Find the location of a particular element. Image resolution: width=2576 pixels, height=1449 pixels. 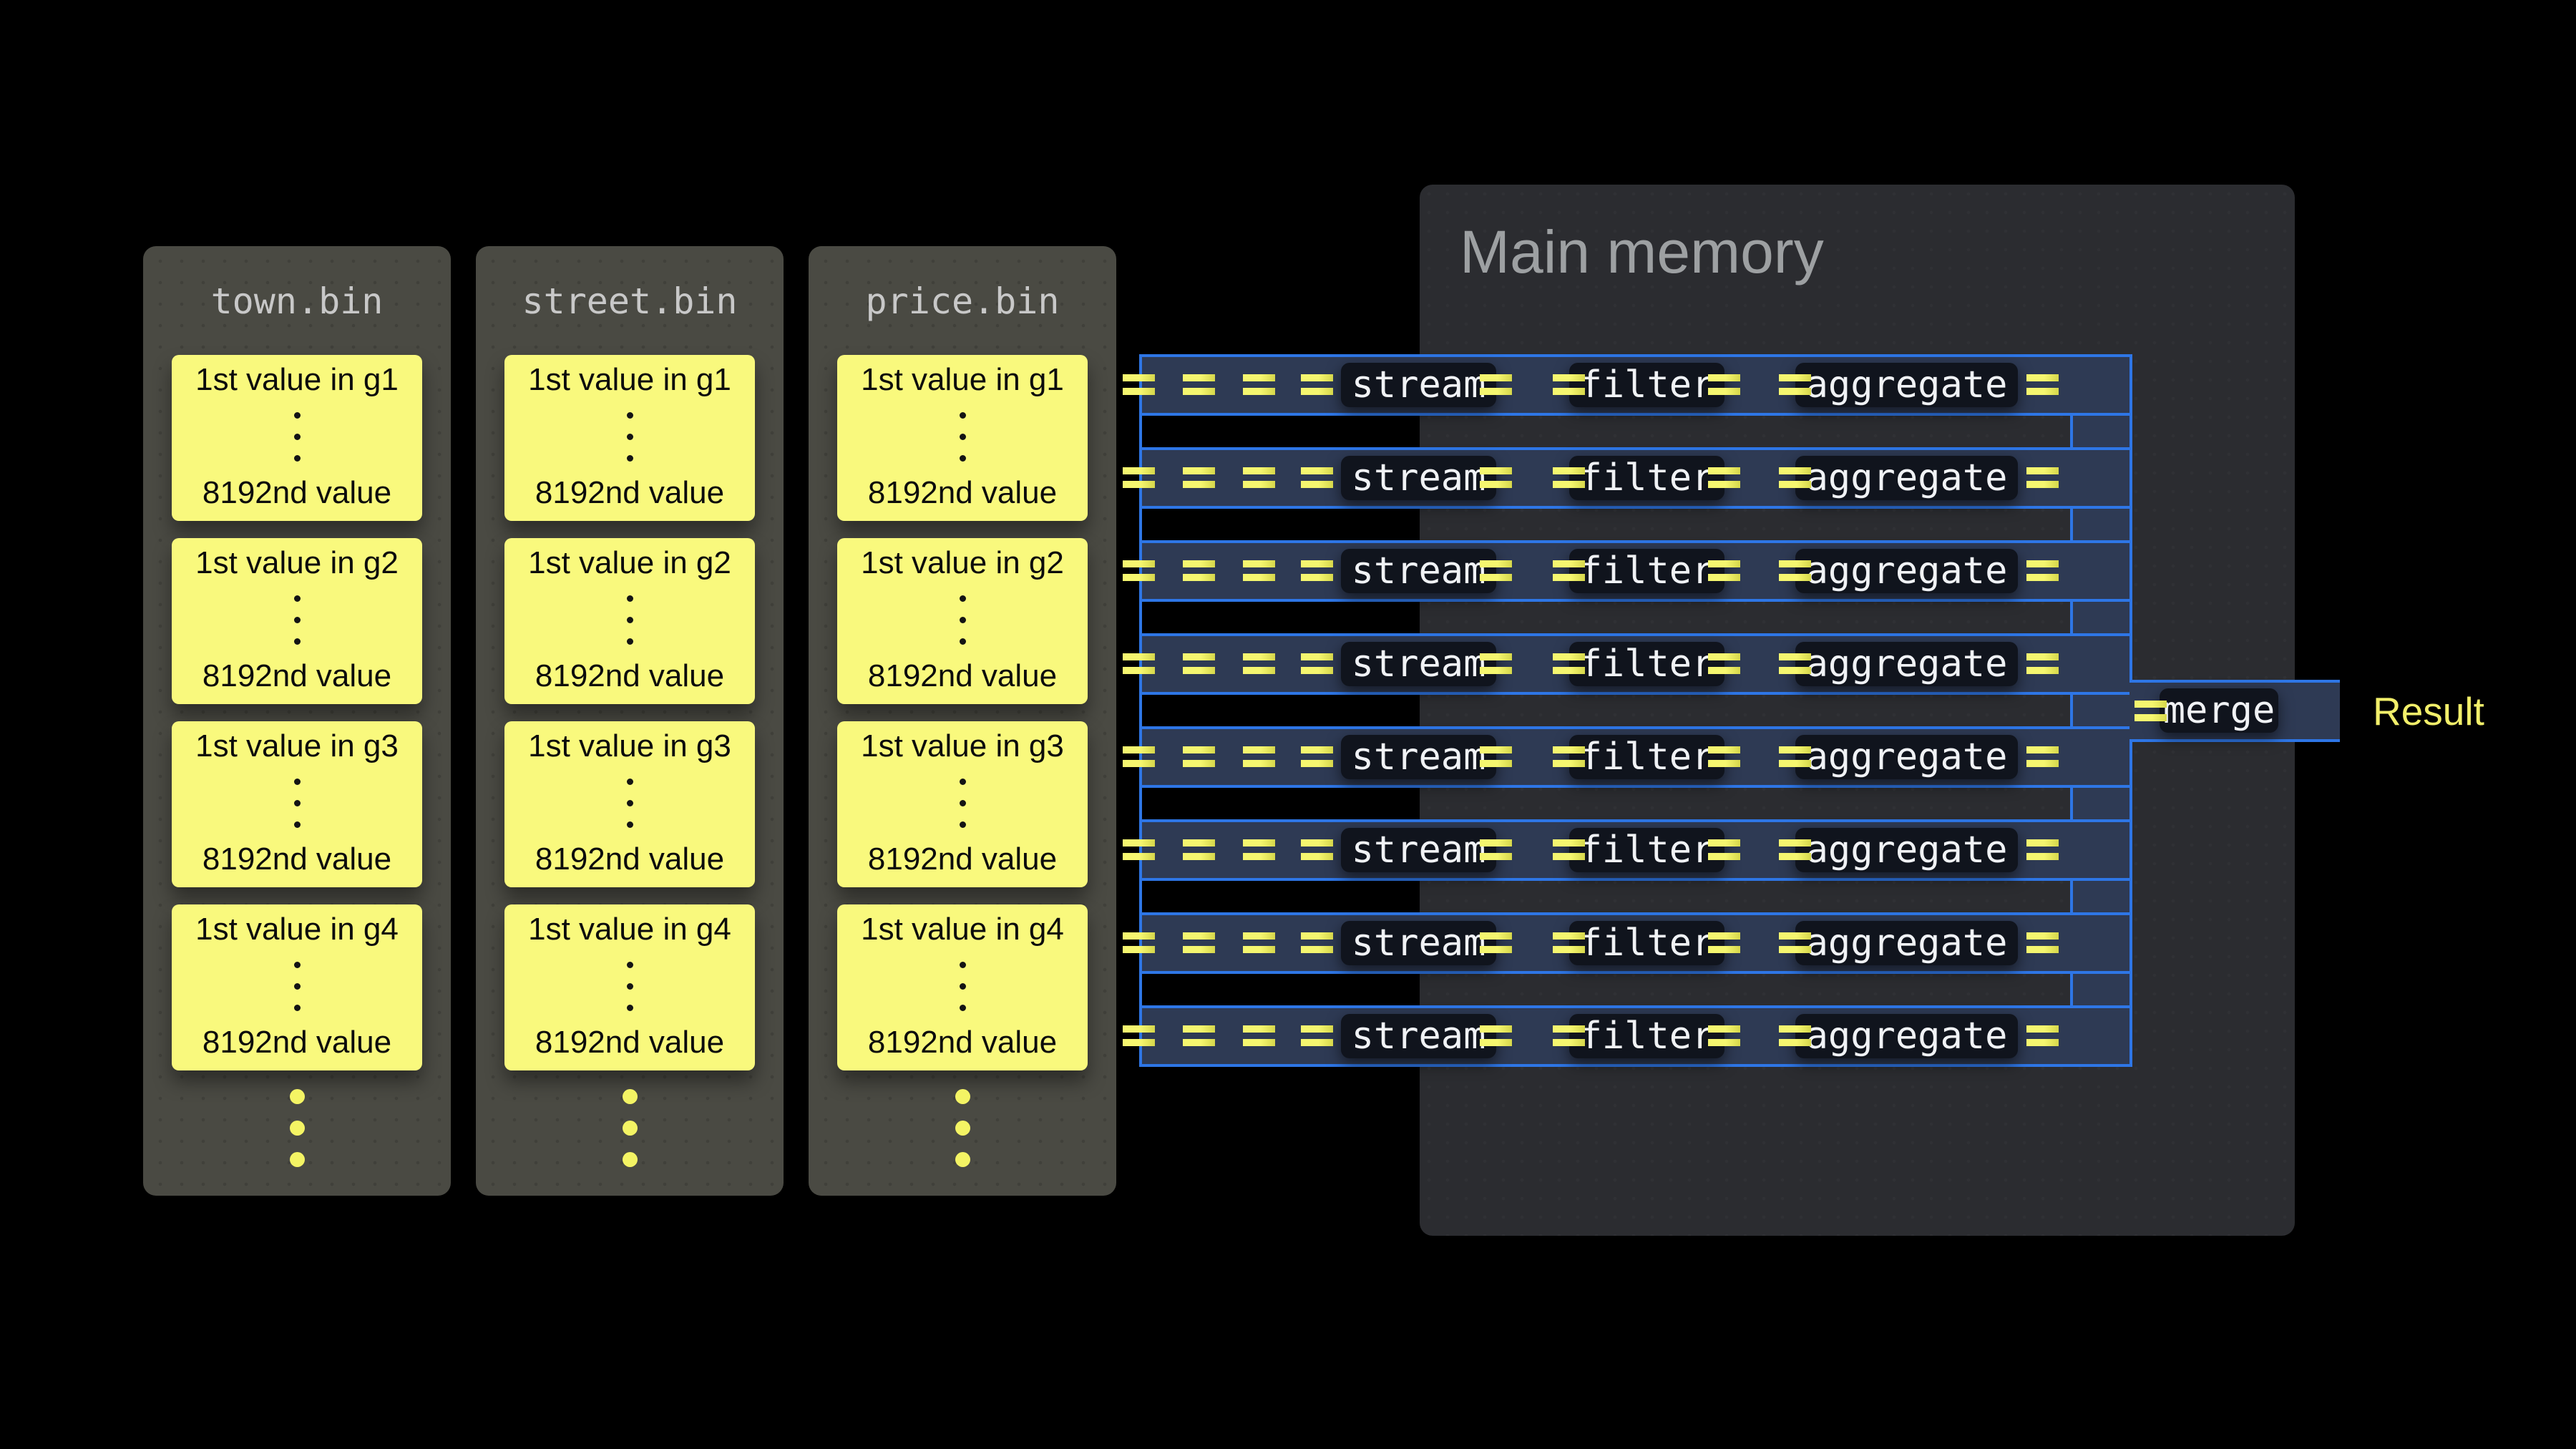

file-name: price.bin is located at coordinates (962, 301).